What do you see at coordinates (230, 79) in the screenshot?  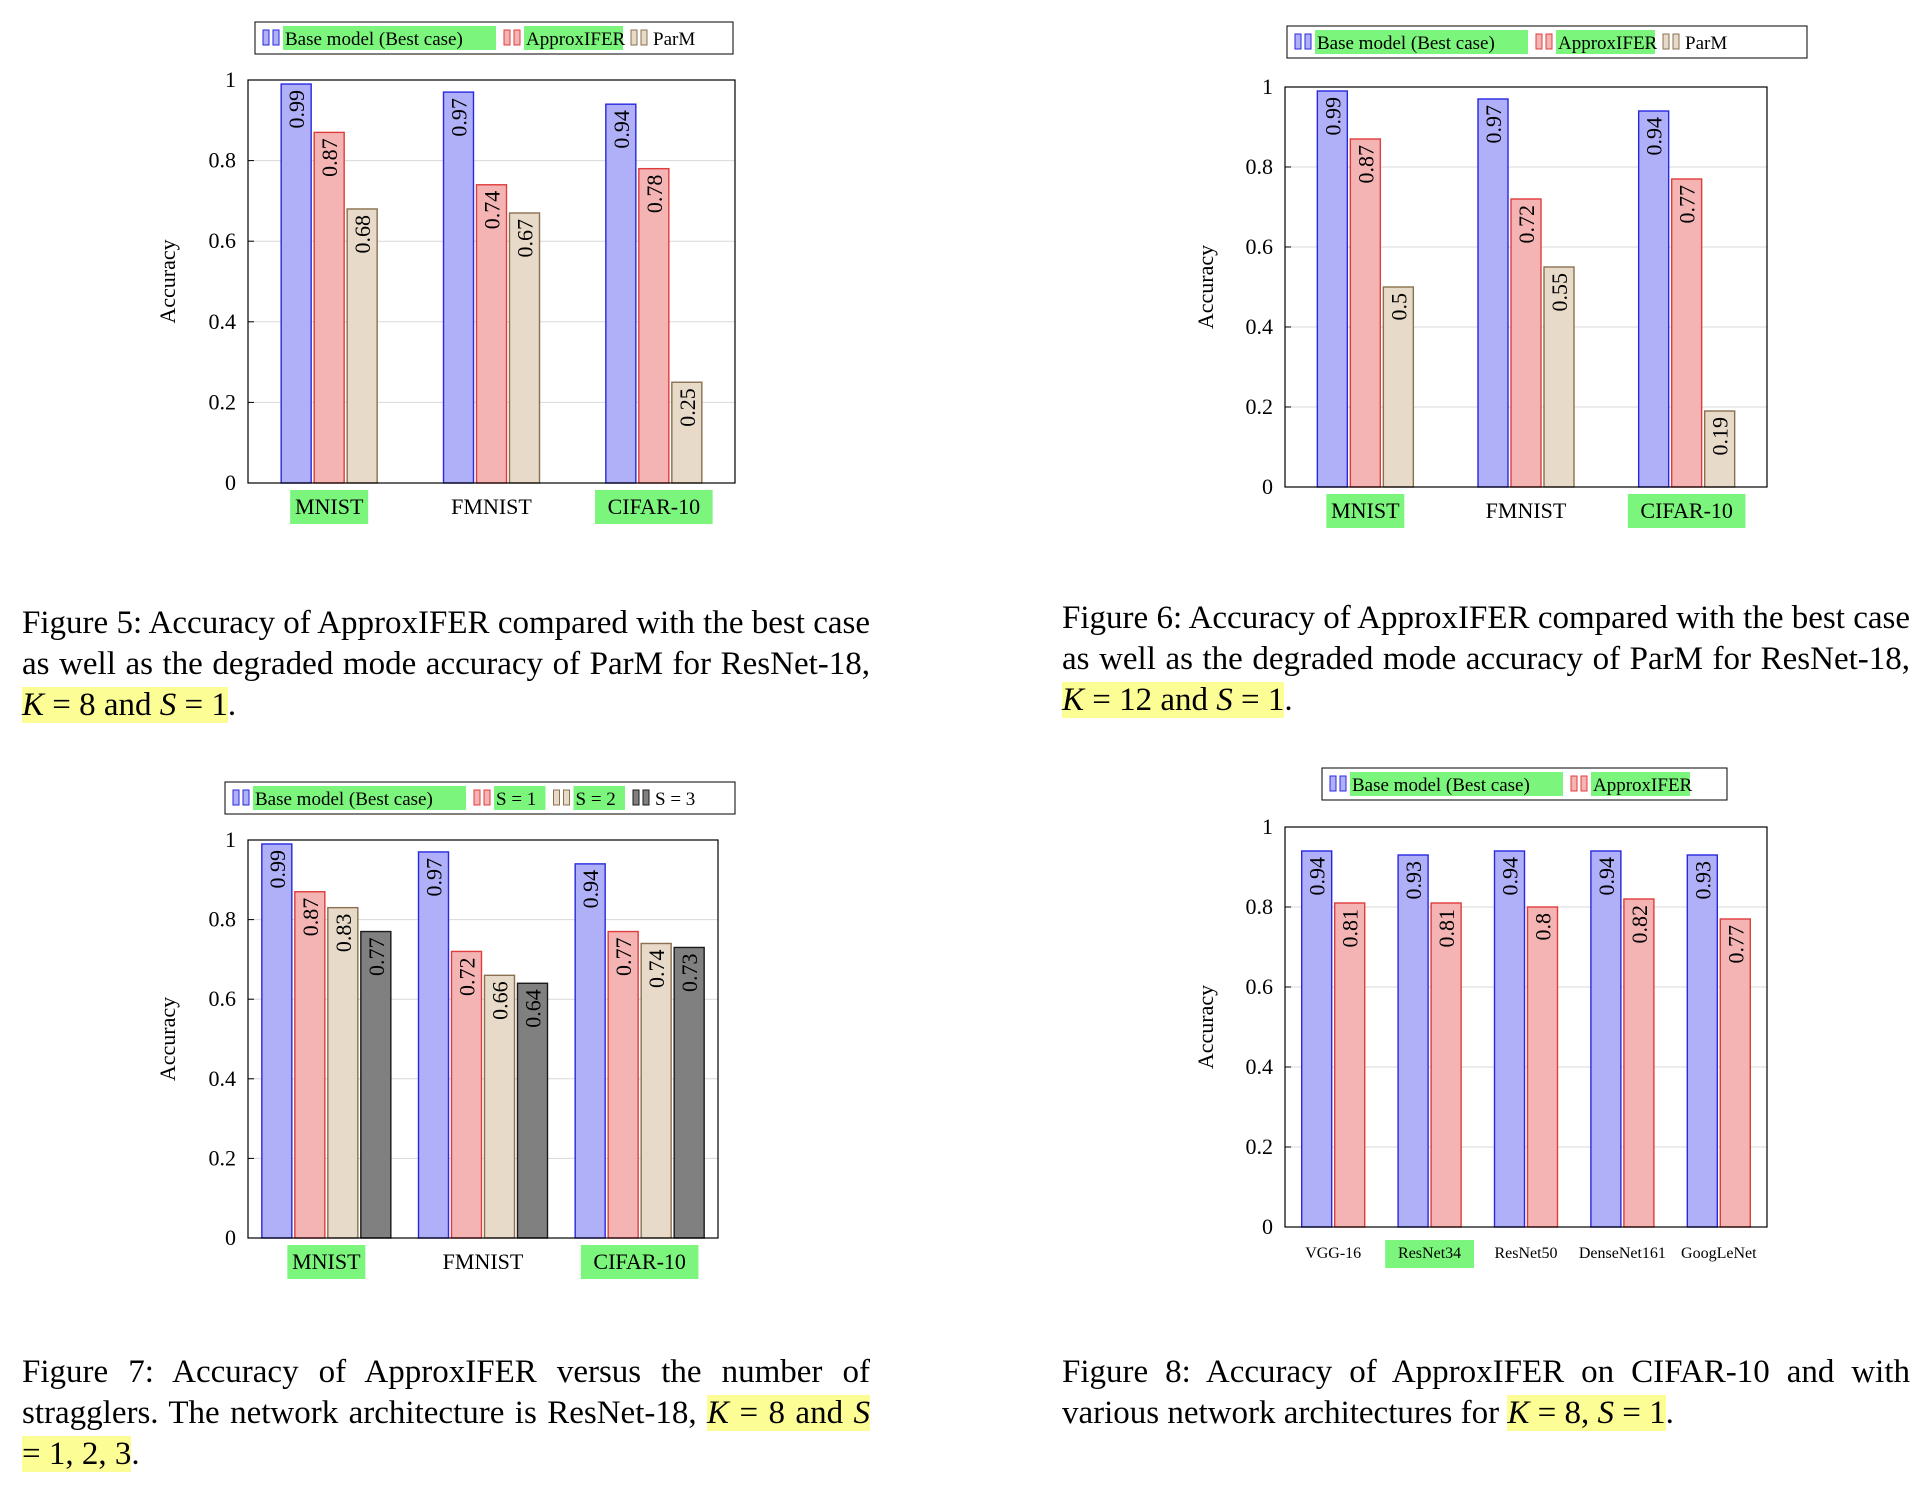 I see `y-tick-label: 1` at bounding box center [230, 79].